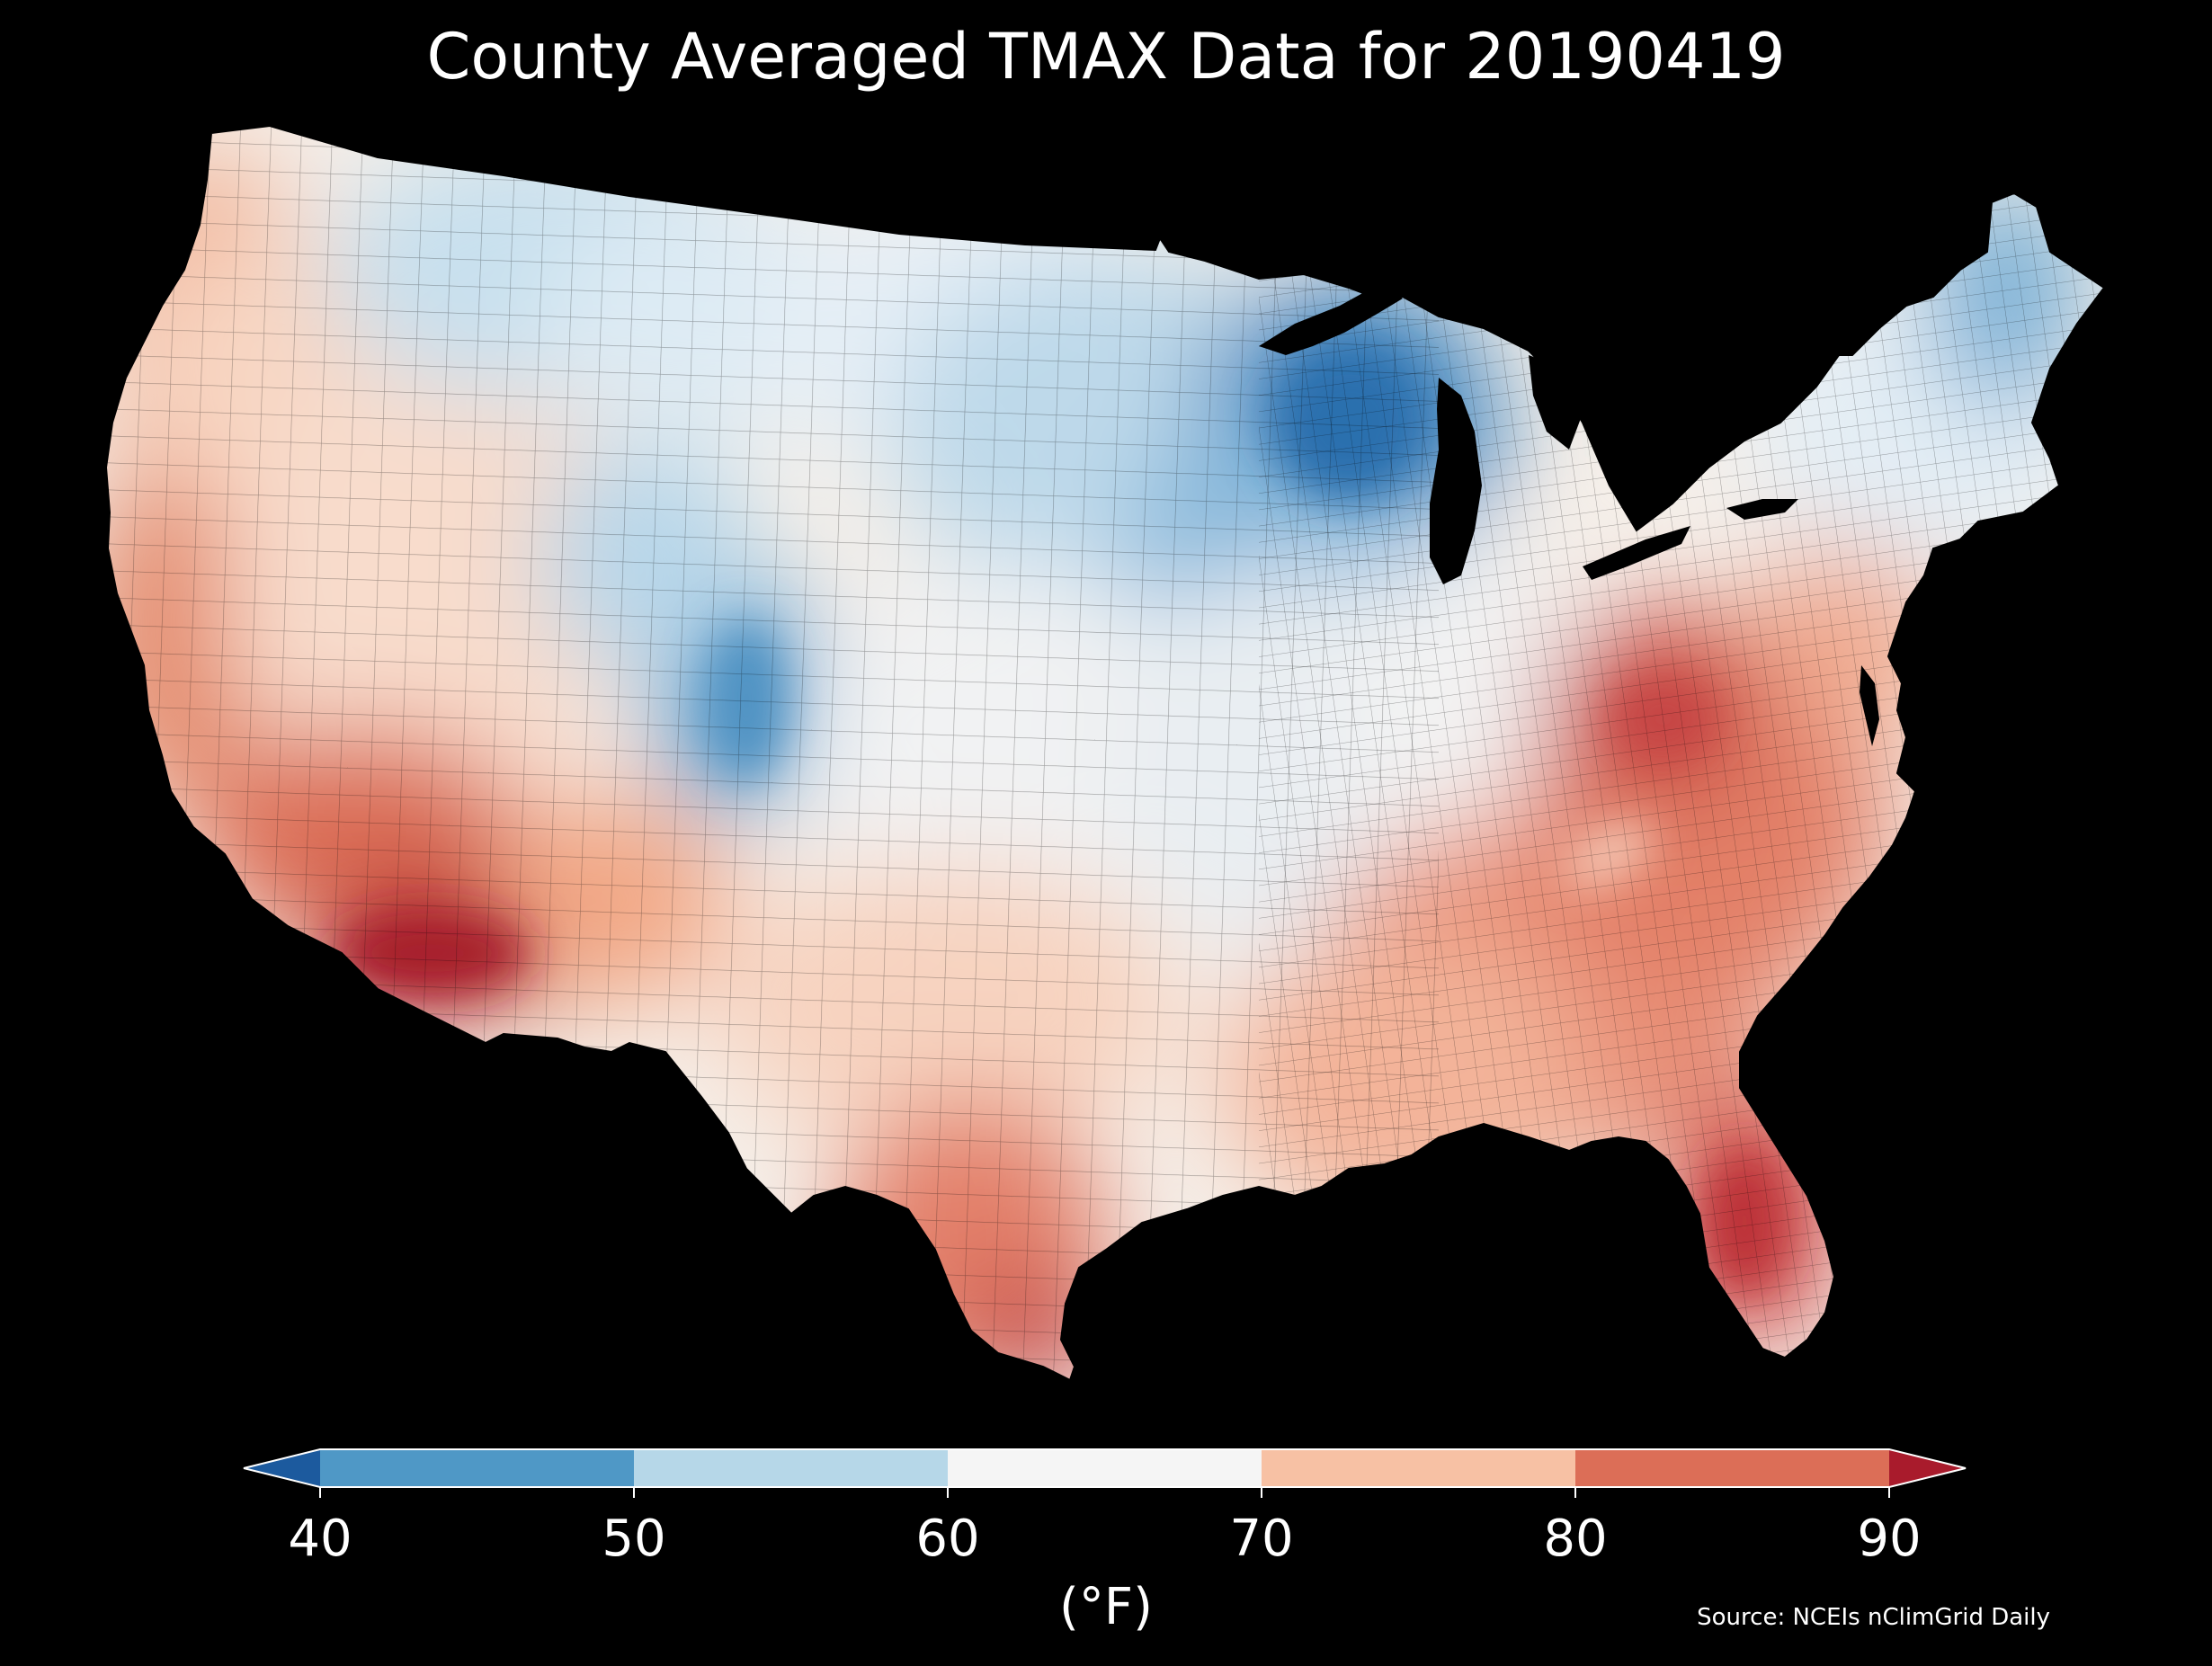 Image resolution: width=2212 pixels, height=1666 pixels. What do you see at coordinates (947, 1539) in the screenshot?
I see `colorbar-tick-label: 60` at bounding box center [947, 1539].